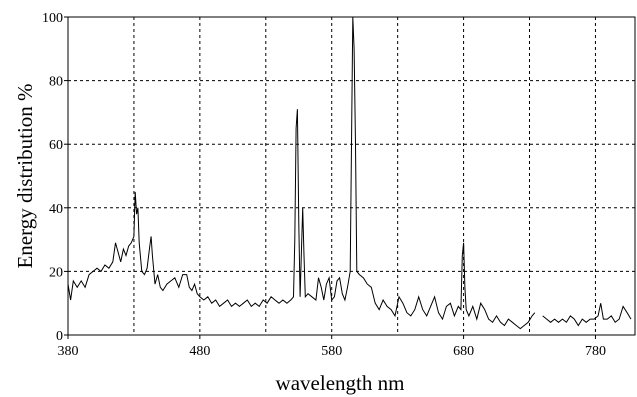 The width and height of the screenshot is (637, 397). I want to click on y-axis-label: Energy distribution %, so click(25, 175).